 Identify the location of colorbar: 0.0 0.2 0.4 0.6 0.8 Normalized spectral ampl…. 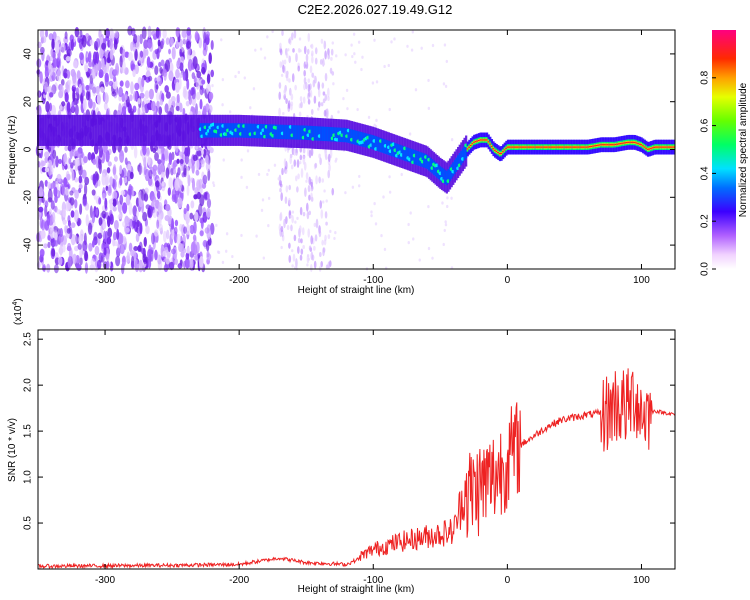
(724, 153).